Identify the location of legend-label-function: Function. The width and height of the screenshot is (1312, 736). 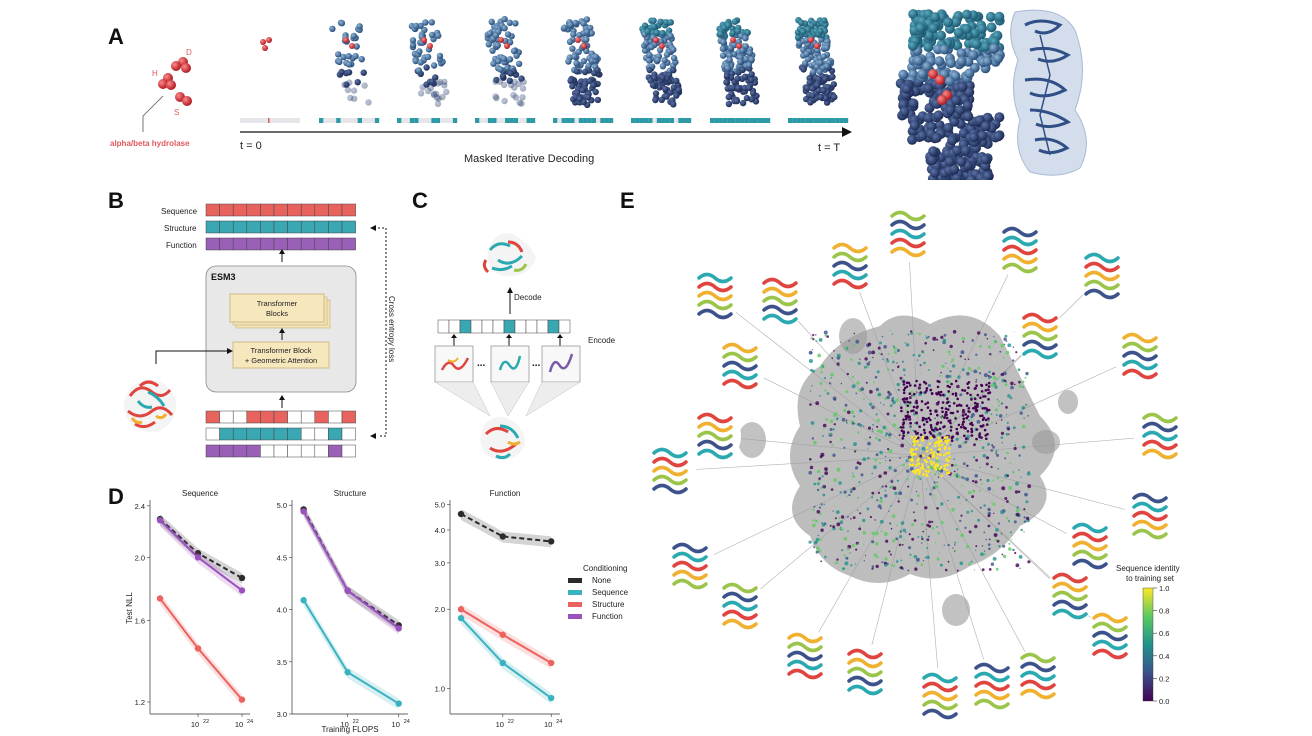
(607, 616).